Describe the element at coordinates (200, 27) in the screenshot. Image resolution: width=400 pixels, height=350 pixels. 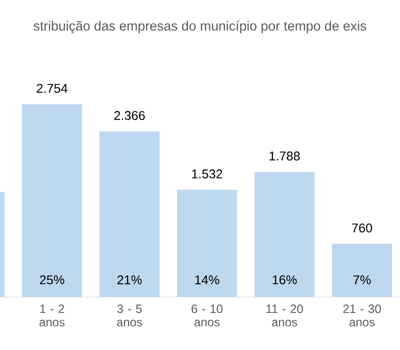
I see `chart-title: stribuição das empresas do município por tempo de exis` at that location.